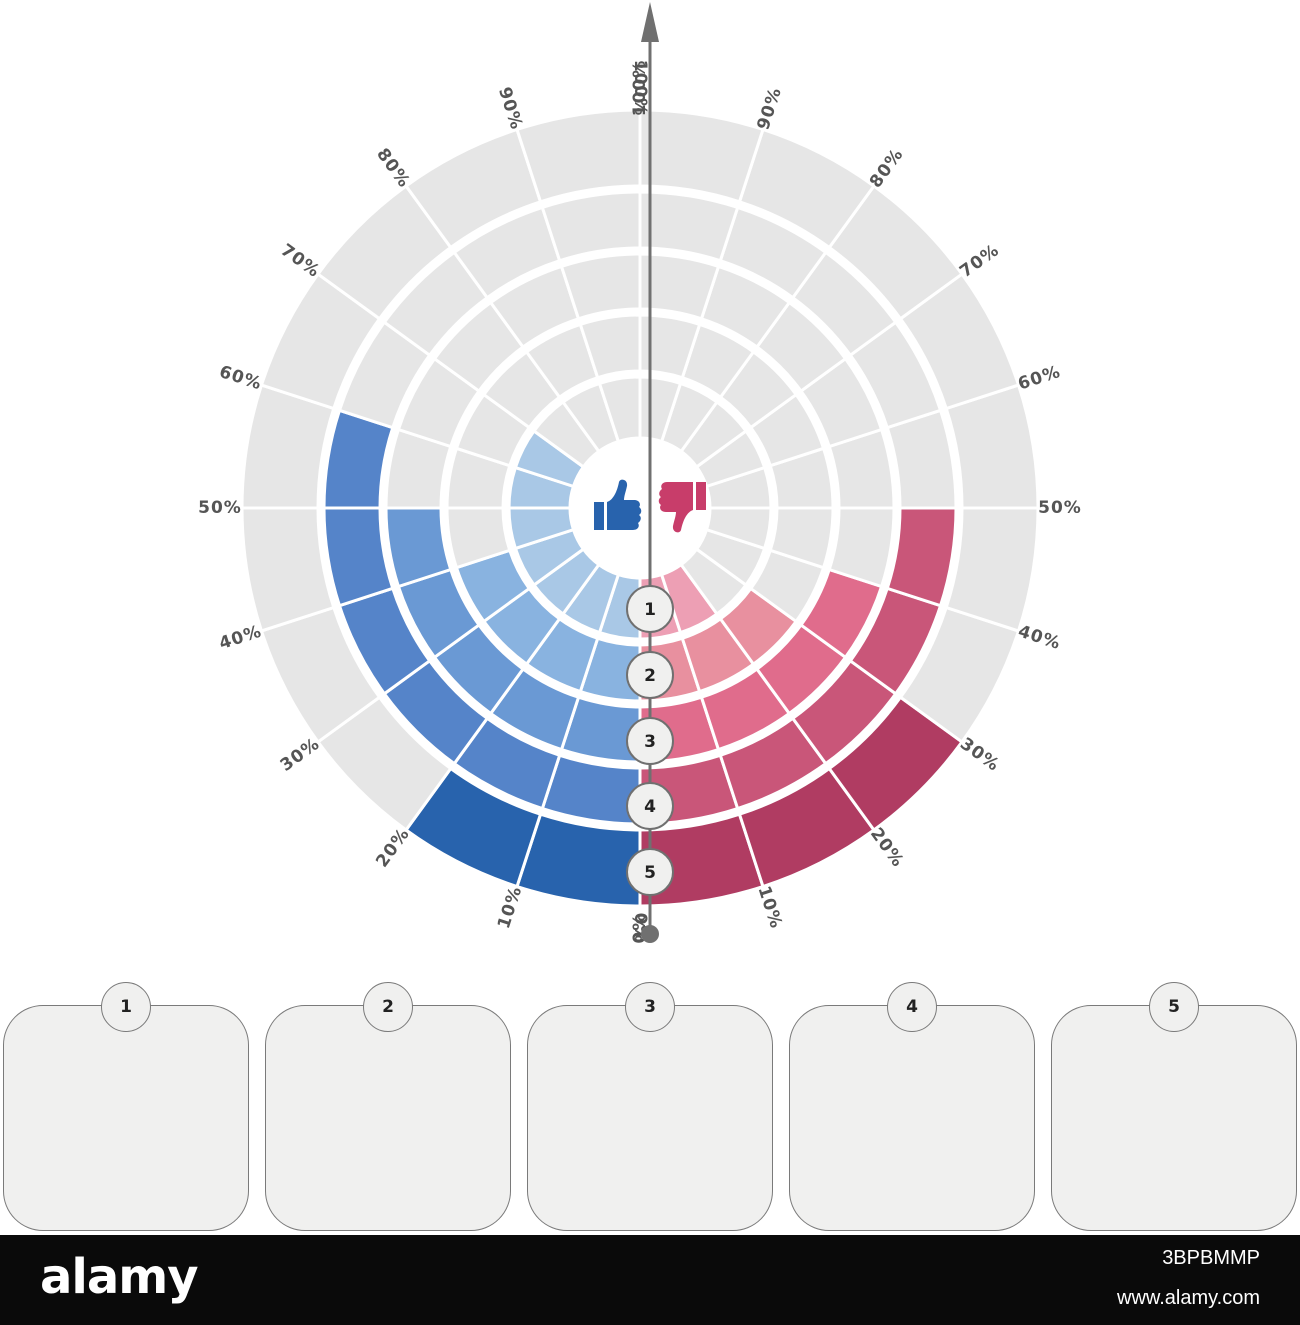 The image size is (1300, 1325). I want to click on axis-origin-dot, so click(650, 934).